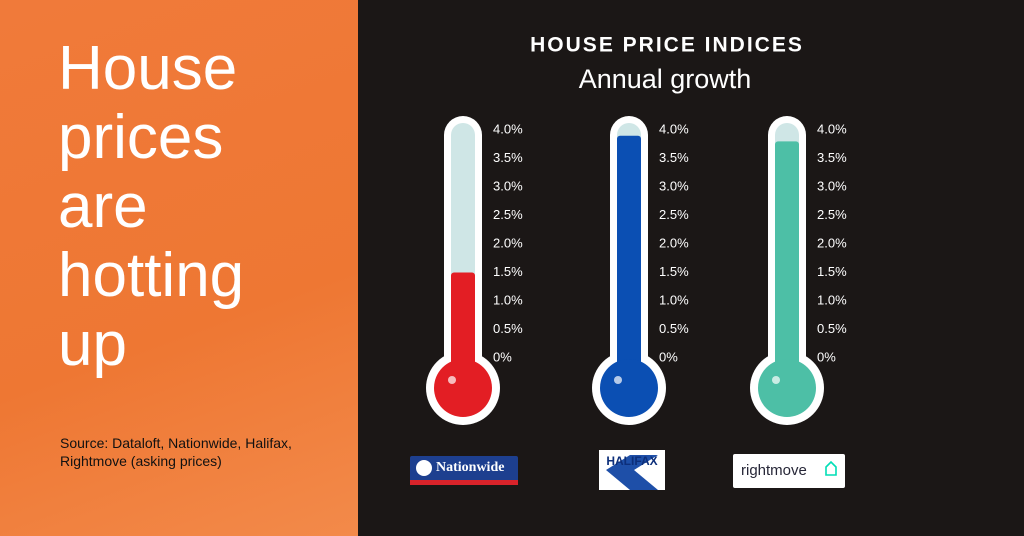 The height and width of the screenshot is (536, 1024). What do you see at coordinates (151, 206) in the screenshot?
I see `headline: House prices are hotting up` at bounding box center [151, 206].